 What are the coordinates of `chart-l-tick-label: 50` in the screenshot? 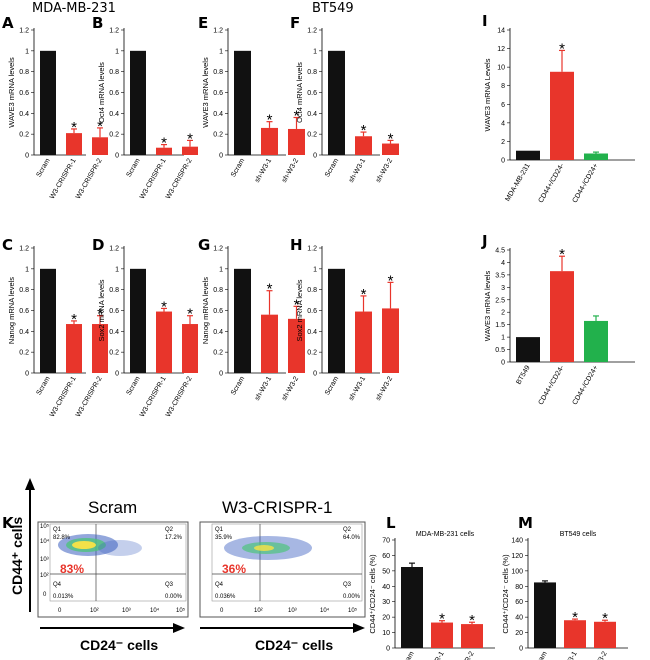 It's located at (386, 571).